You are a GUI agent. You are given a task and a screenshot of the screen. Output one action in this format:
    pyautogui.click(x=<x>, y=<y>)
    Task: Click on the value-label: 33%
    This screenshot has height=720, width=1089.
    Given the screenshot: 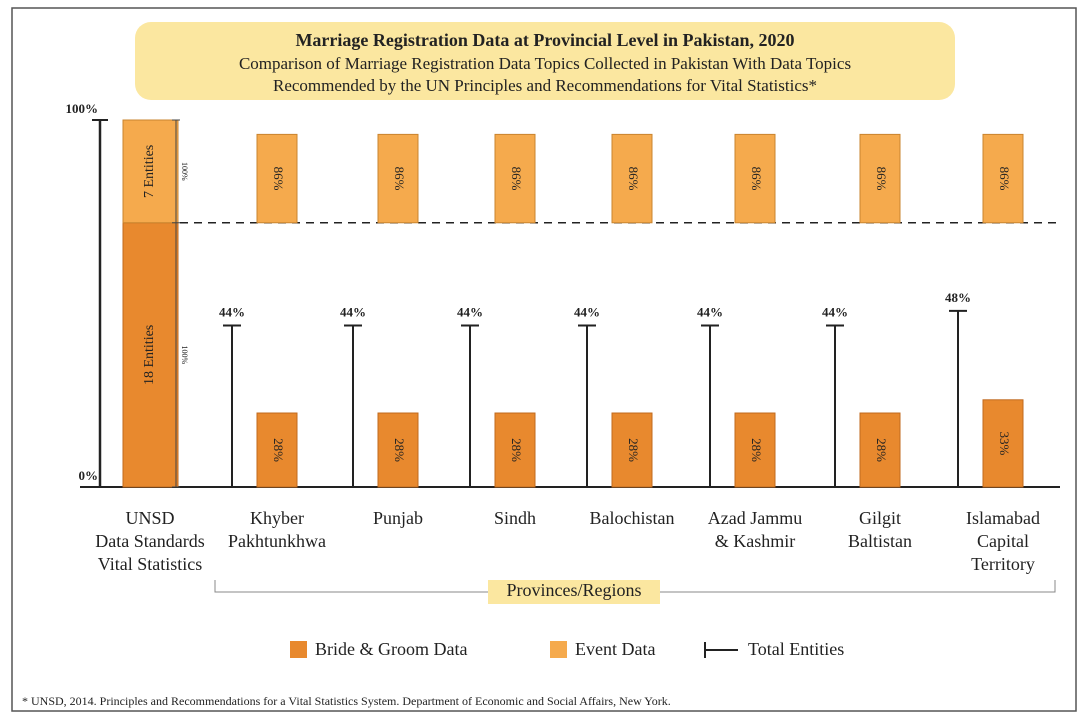 What is the action you would take?
    pyautogui.click(x=1004, y=443)
    